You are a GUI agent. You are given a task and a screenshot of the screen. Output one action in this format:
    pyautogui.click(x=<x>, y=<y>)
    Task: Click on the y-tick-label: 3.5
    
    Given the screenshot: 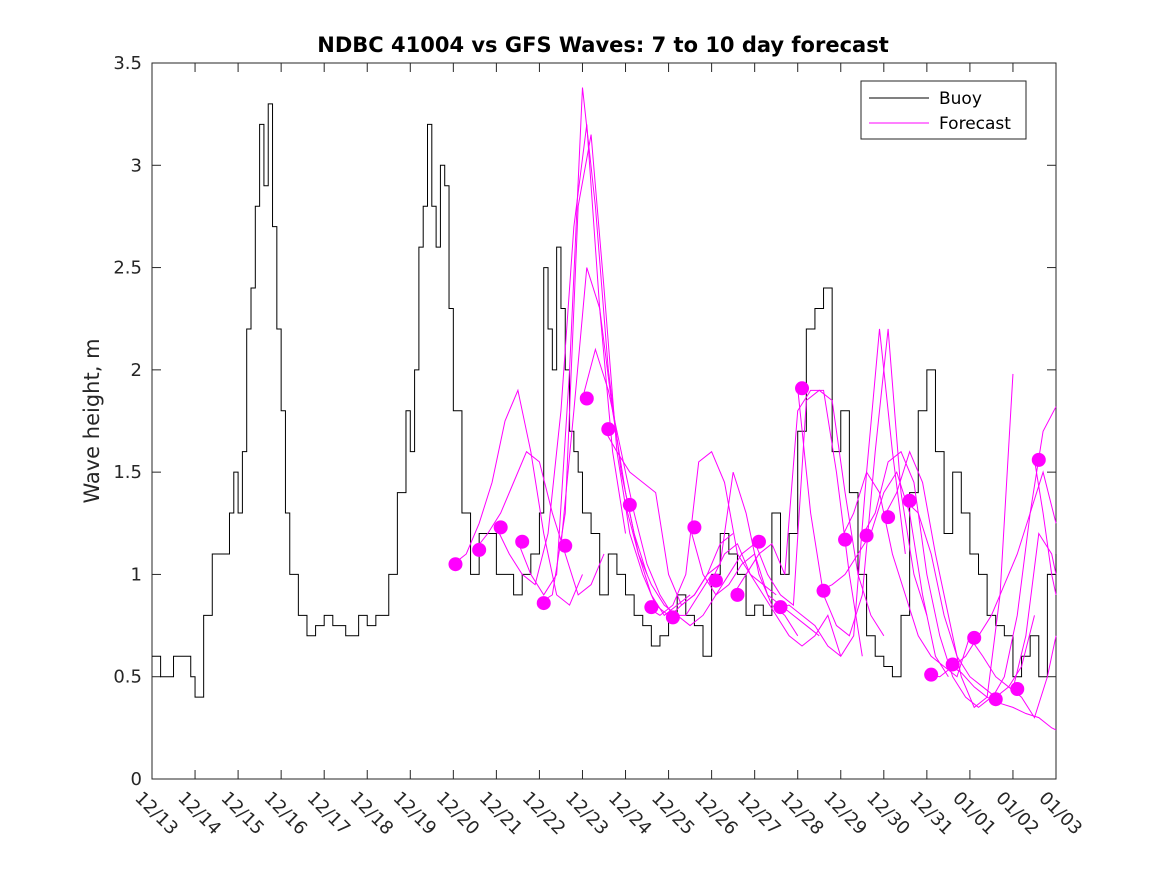 What is the action you would take?
    pyautogui.click(x=127, y=63)
    